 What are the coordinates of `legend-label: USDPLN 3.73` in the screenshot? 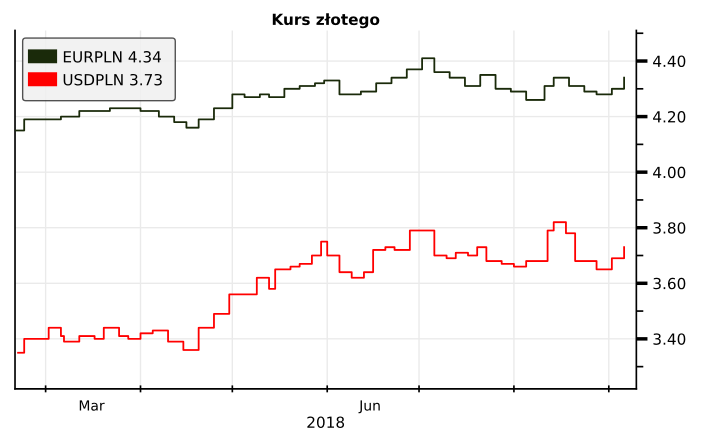 It's located at (113, 80).